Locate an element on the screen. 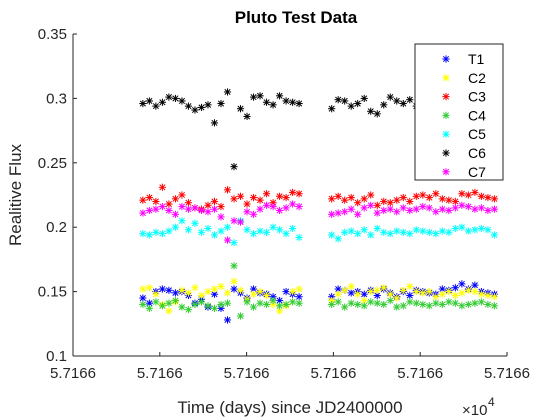 The height and width of the screenshot is (420, 560). y-tick-label: 0.25 is located at coordinates (52, 163).